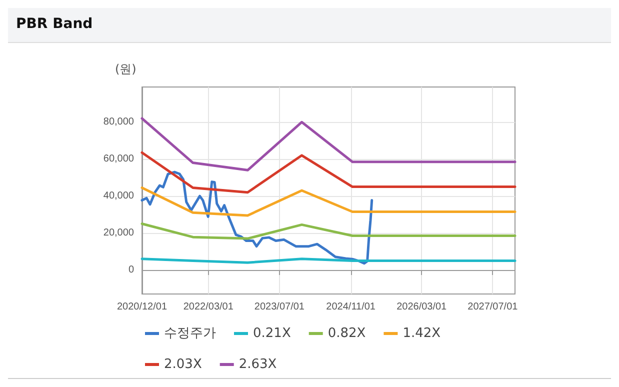 This screenshot has width=619, height=387. Describe the element at coordinates (279, 307) in the screenshot. I see `x-tick-label: 2023/07/01` at that location.